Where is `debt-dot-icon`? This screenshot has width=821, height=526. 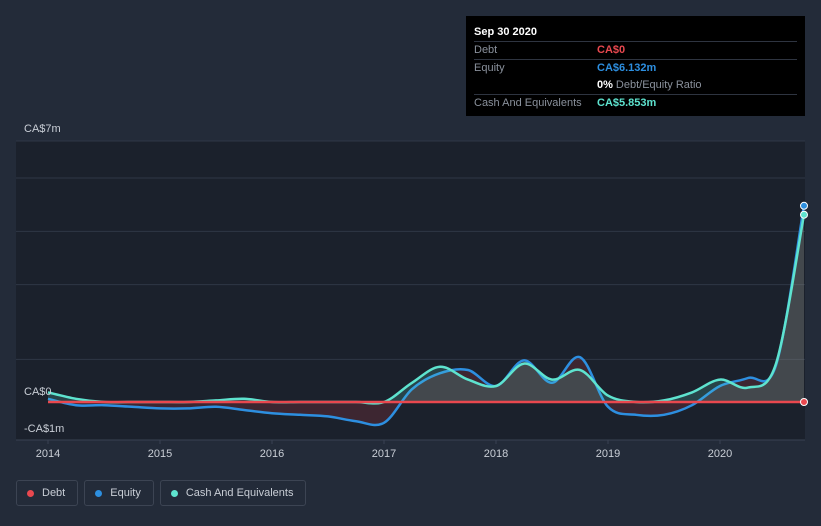 debt-dot-icon is located at coordinates (30, 493).